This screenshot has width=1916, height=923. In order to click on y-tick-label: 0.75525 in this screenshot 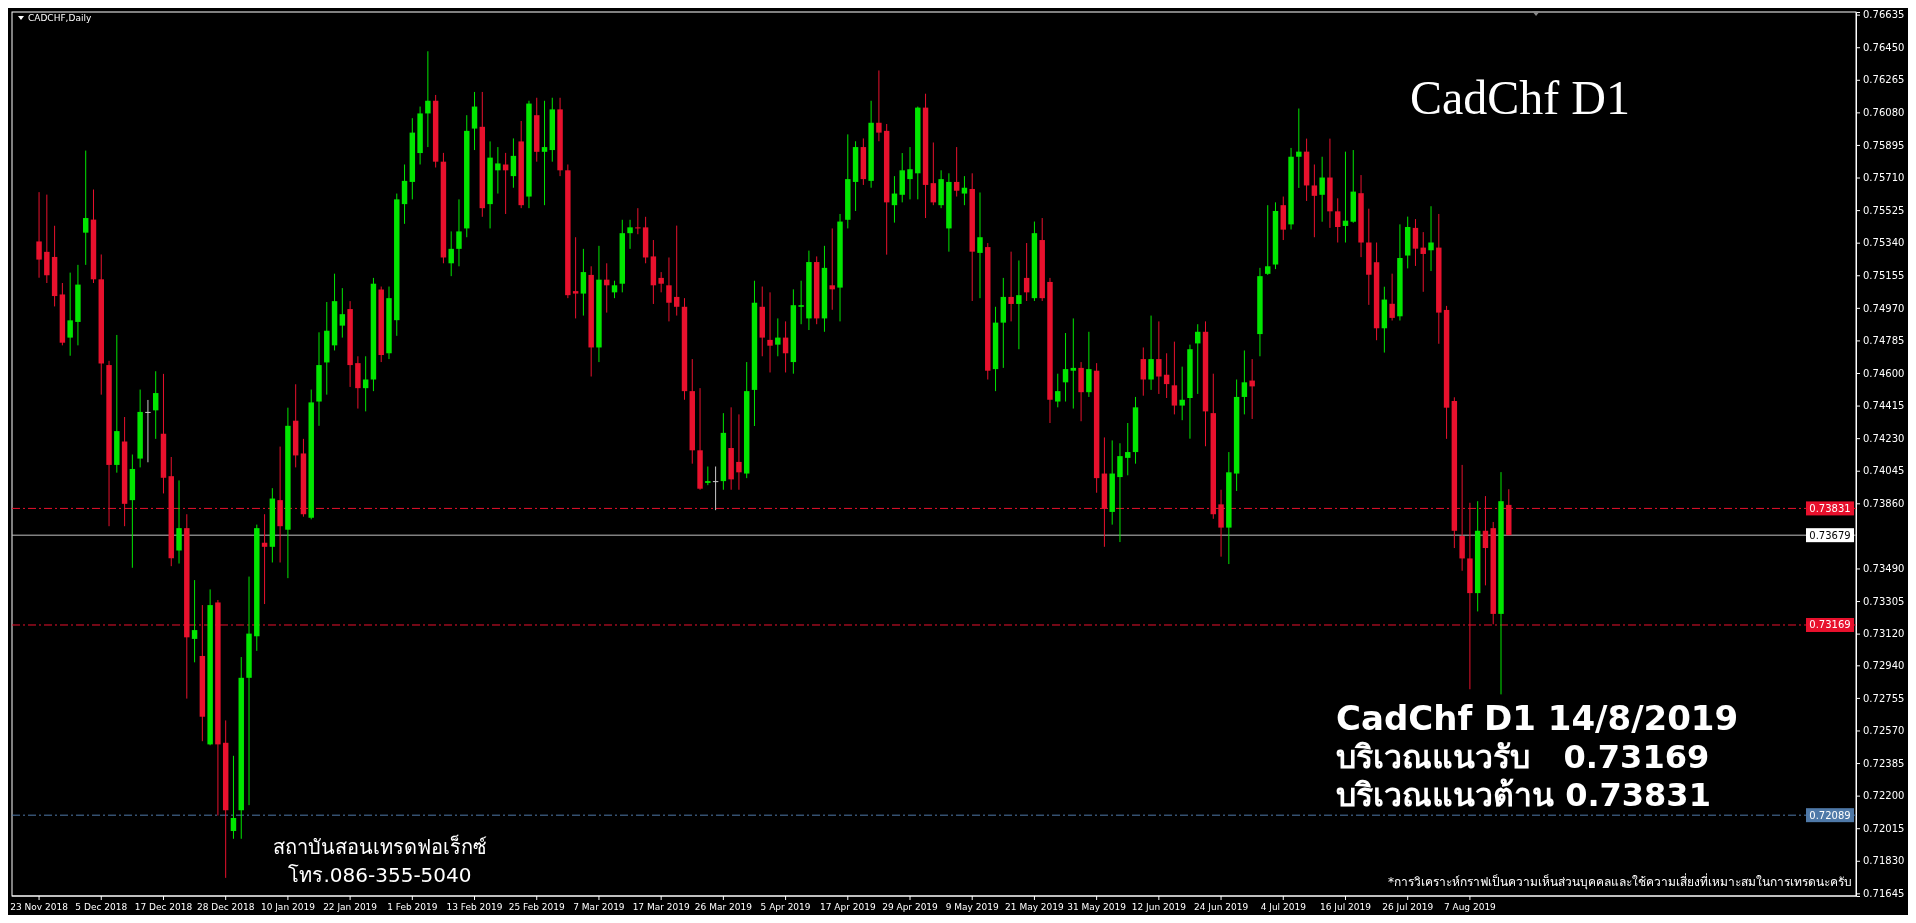, I will do `click(1884, 210)`.